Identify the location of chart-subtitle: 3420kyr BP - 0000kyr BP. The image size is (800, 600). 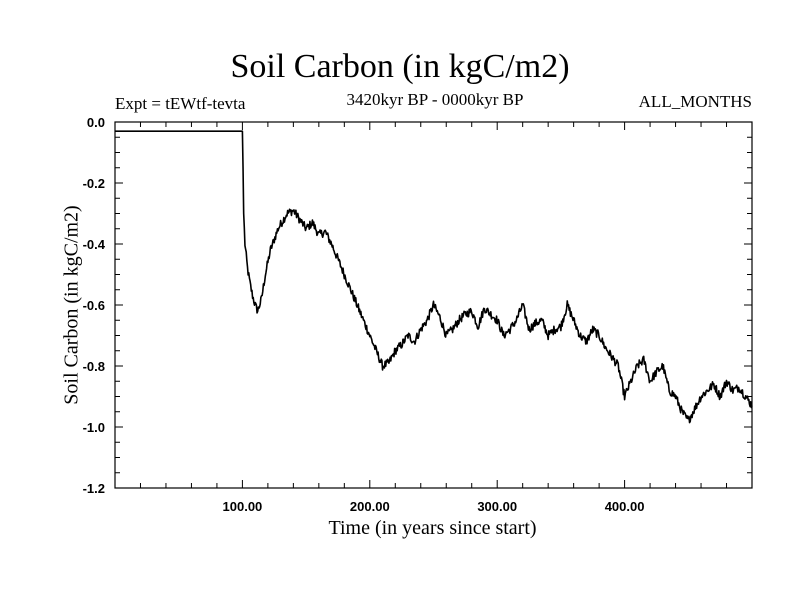
(435, 99).